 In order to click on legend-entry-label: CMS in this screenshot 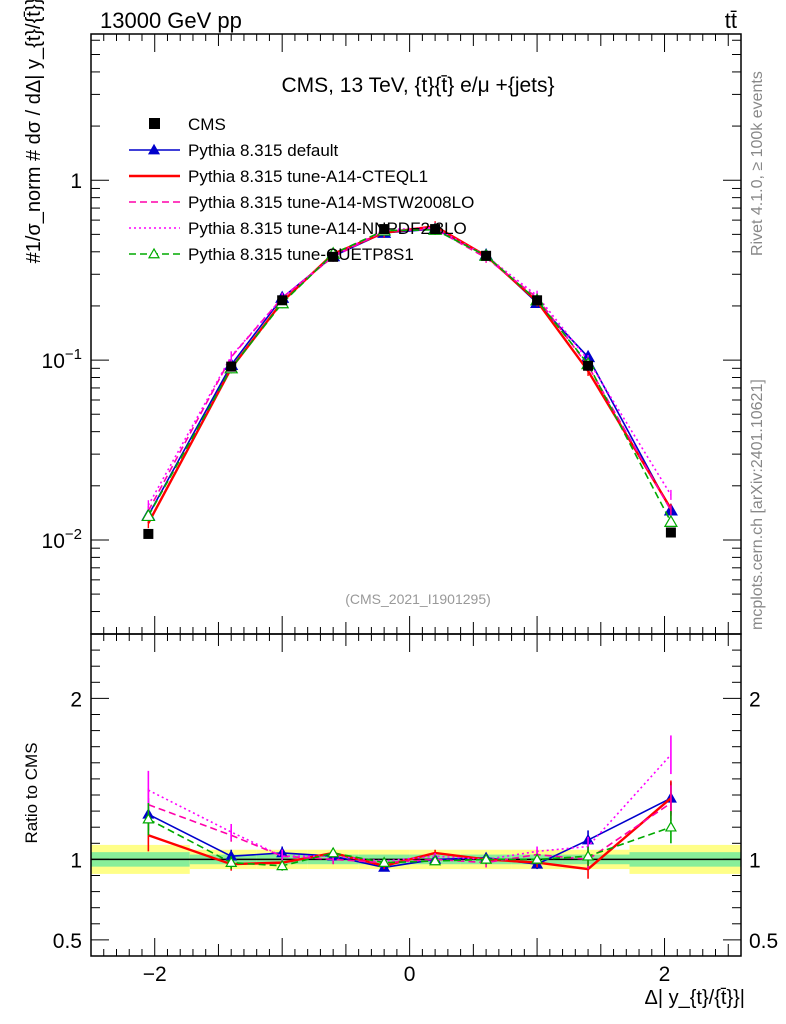, I will do `click(207, 124)`.